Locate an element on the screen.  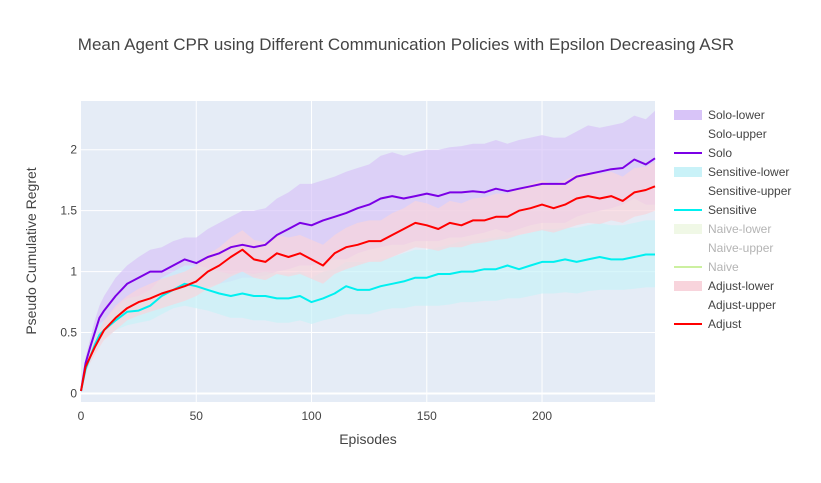
legend-label: Sensitive-lower is located at coordinates (748, 172).